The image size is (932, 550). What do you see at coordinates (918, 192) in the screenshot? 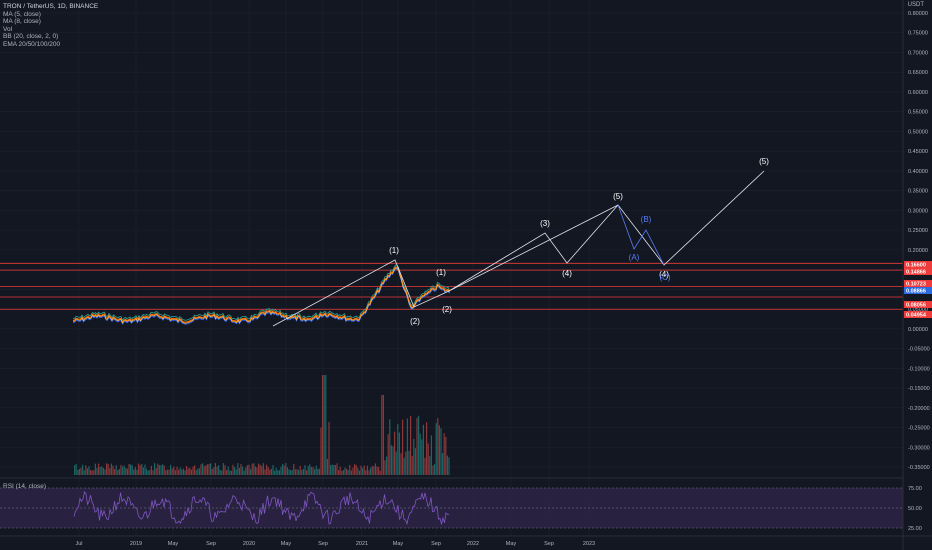
I see `price-tick-label: 0.35000` at bounding box center [918, 192].